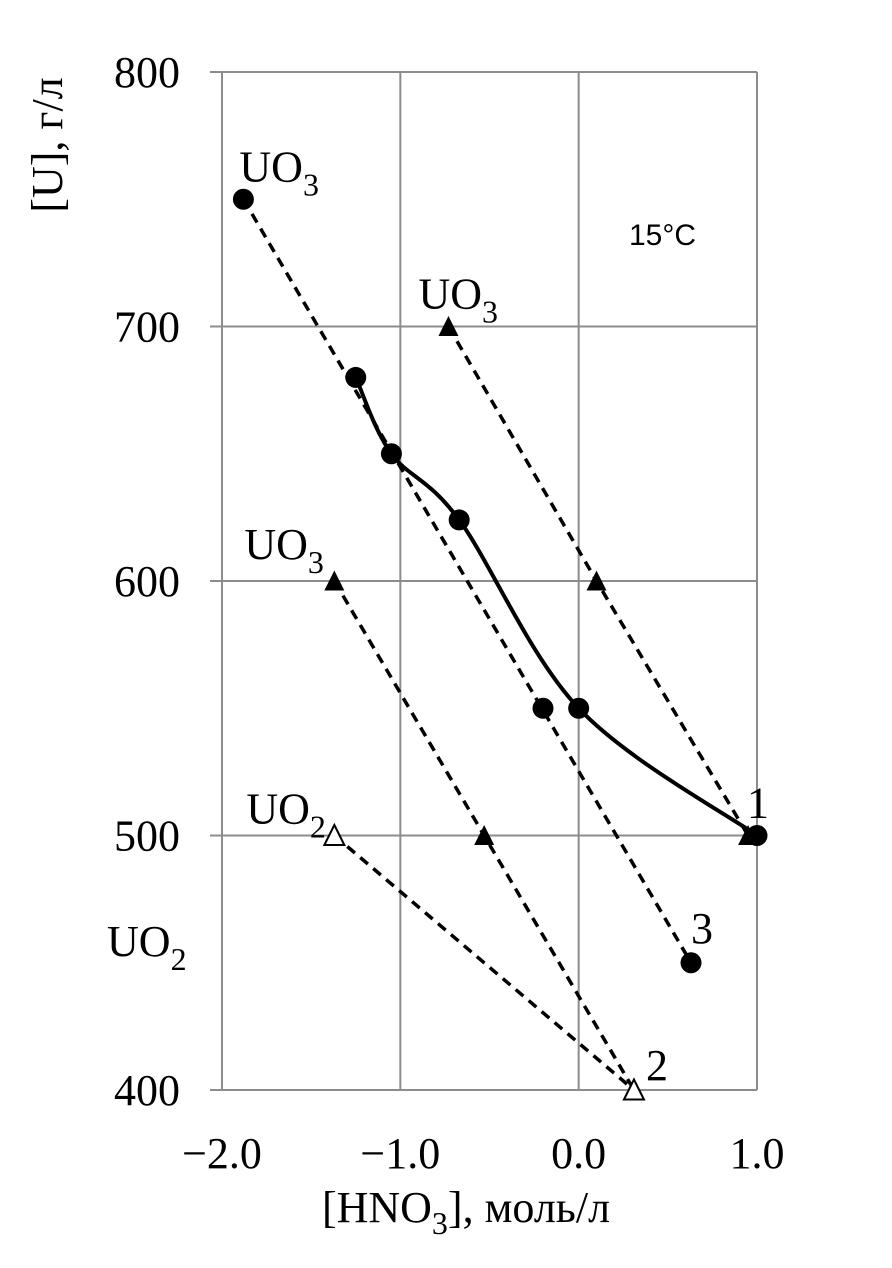  I want to click on y-tick-label: 500, so click(147, 836).